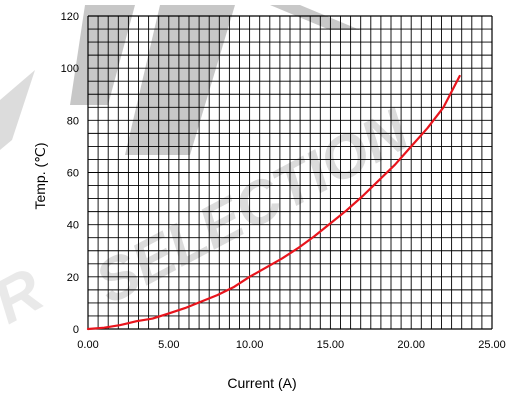 Image resolution: width=509 pixels, height=393 pixels. What do you see at coordinates (70, 69) in the screenshot?
I see `y-tick-label: 100` at bounding box center [70, 69].